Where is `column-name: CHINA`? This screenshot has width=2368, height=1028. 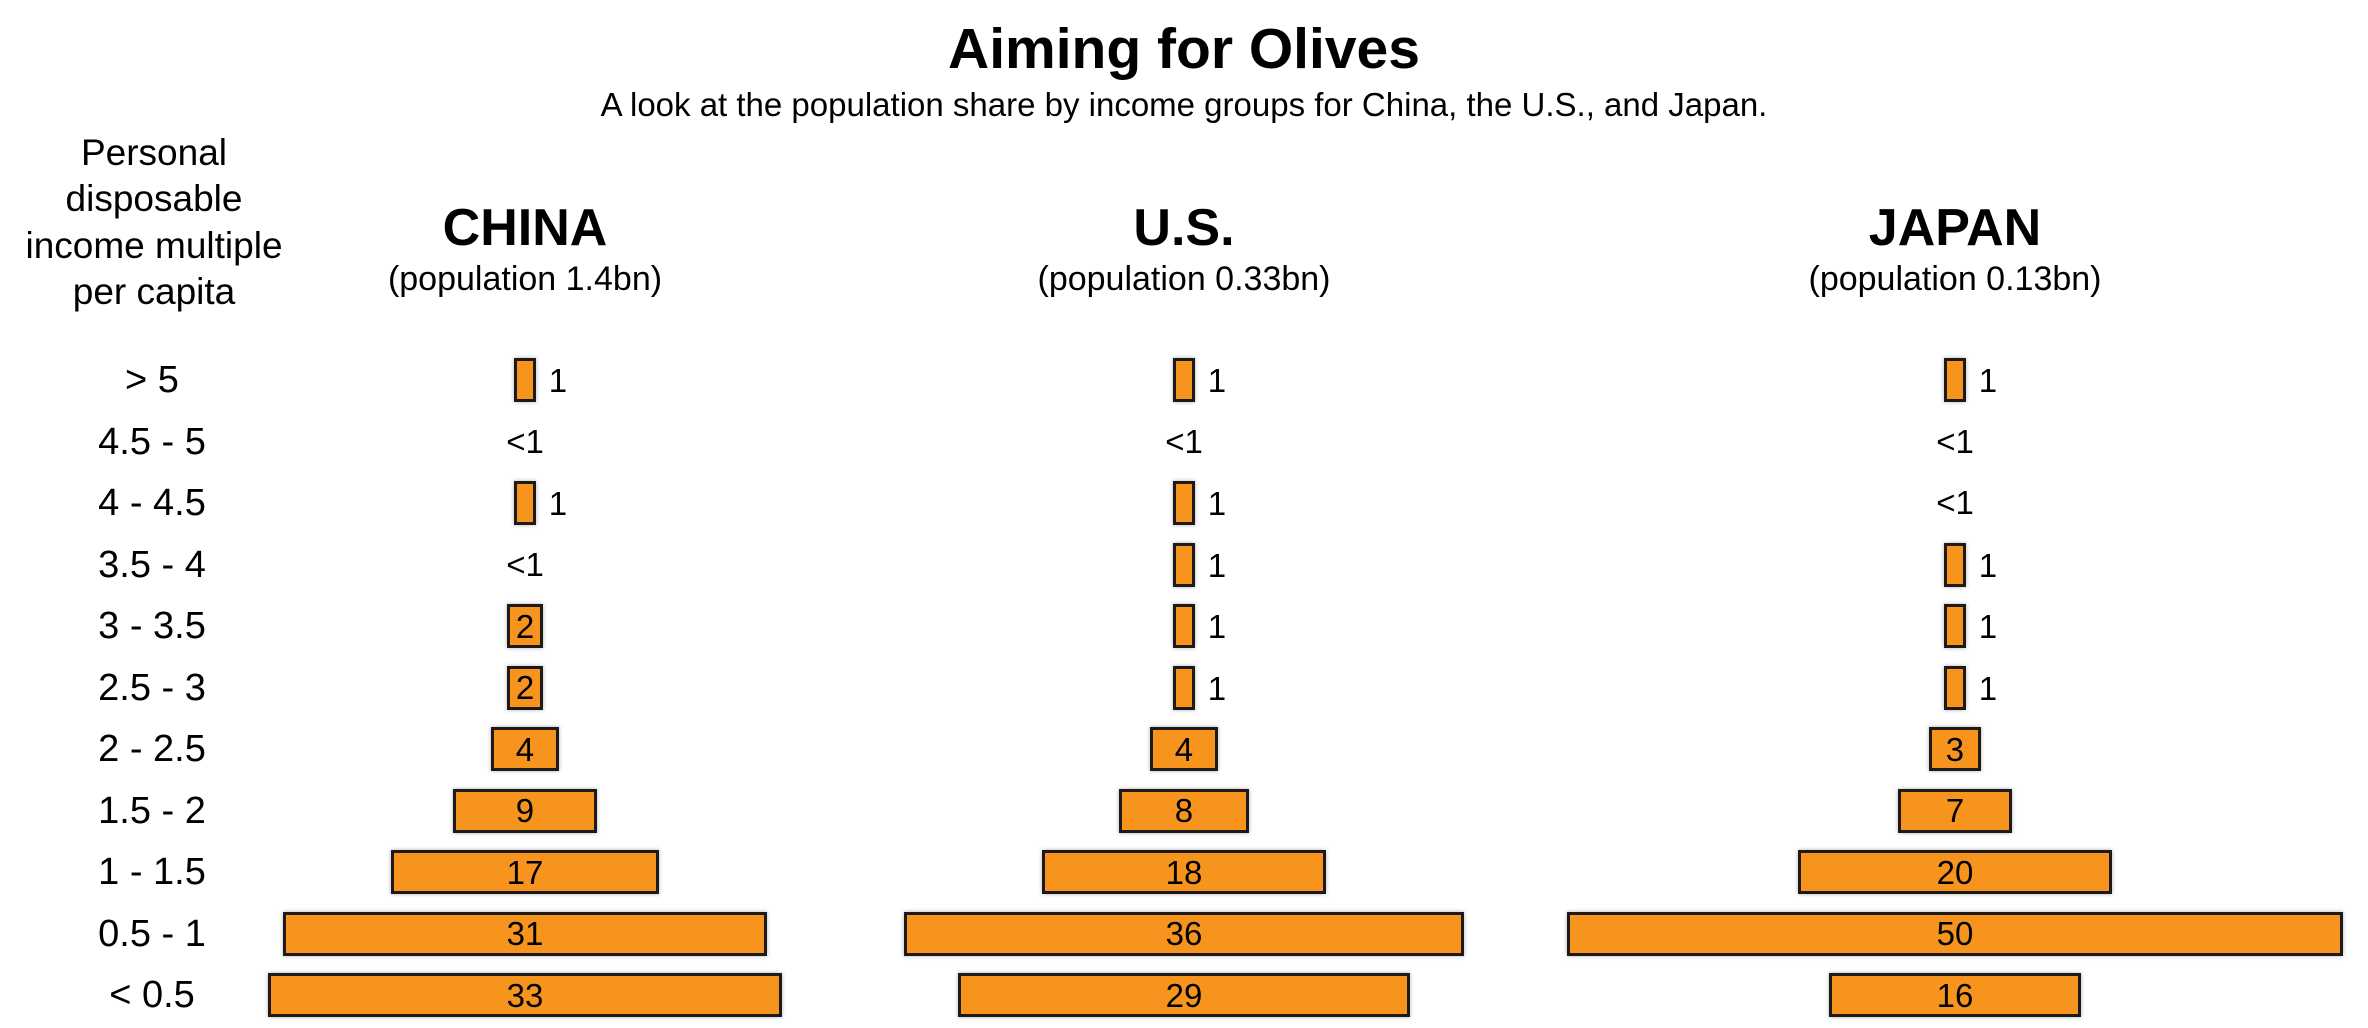 column-name: CHINA is located at coordinates (525, 228).